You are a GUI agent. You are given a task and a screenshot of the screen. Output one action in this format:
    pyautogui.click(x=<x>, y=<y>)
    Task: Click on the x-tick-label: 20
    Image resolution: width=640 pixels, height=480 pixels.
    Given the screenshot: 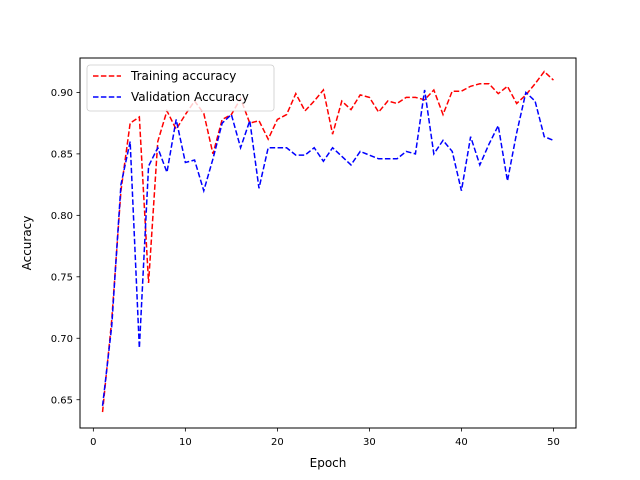 What is the action you would take?
    pyautogui.click(x=277, y=442)
    